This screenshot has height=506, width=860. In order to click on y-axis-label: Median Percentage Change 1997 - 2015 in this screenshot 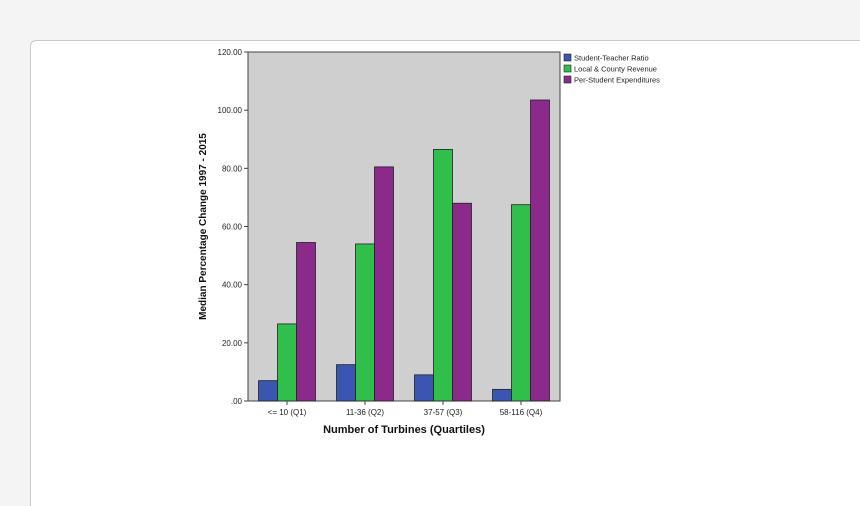, I will do `click(203, 226)`.